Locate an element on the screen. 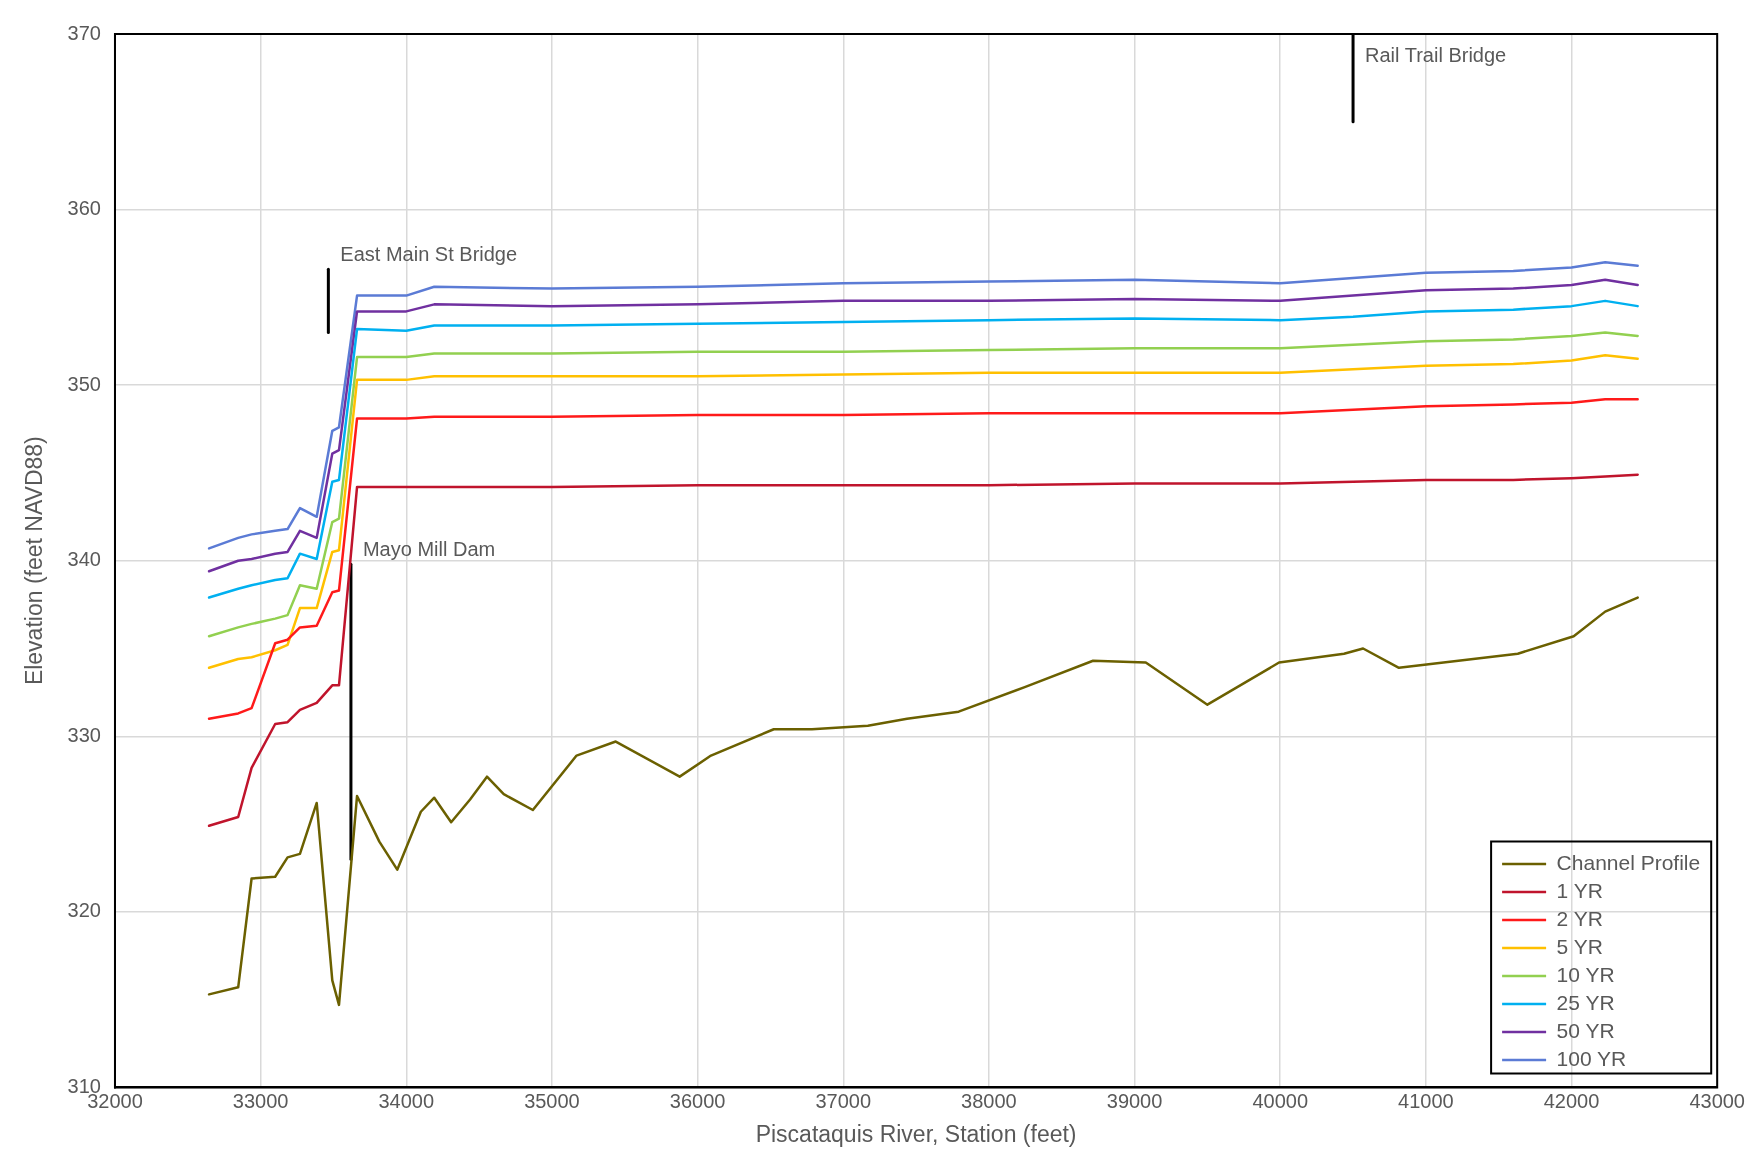 This screenshot has width=1756, height=1174. x-tick-label: 33000 is located at coordinates (260, 1100).